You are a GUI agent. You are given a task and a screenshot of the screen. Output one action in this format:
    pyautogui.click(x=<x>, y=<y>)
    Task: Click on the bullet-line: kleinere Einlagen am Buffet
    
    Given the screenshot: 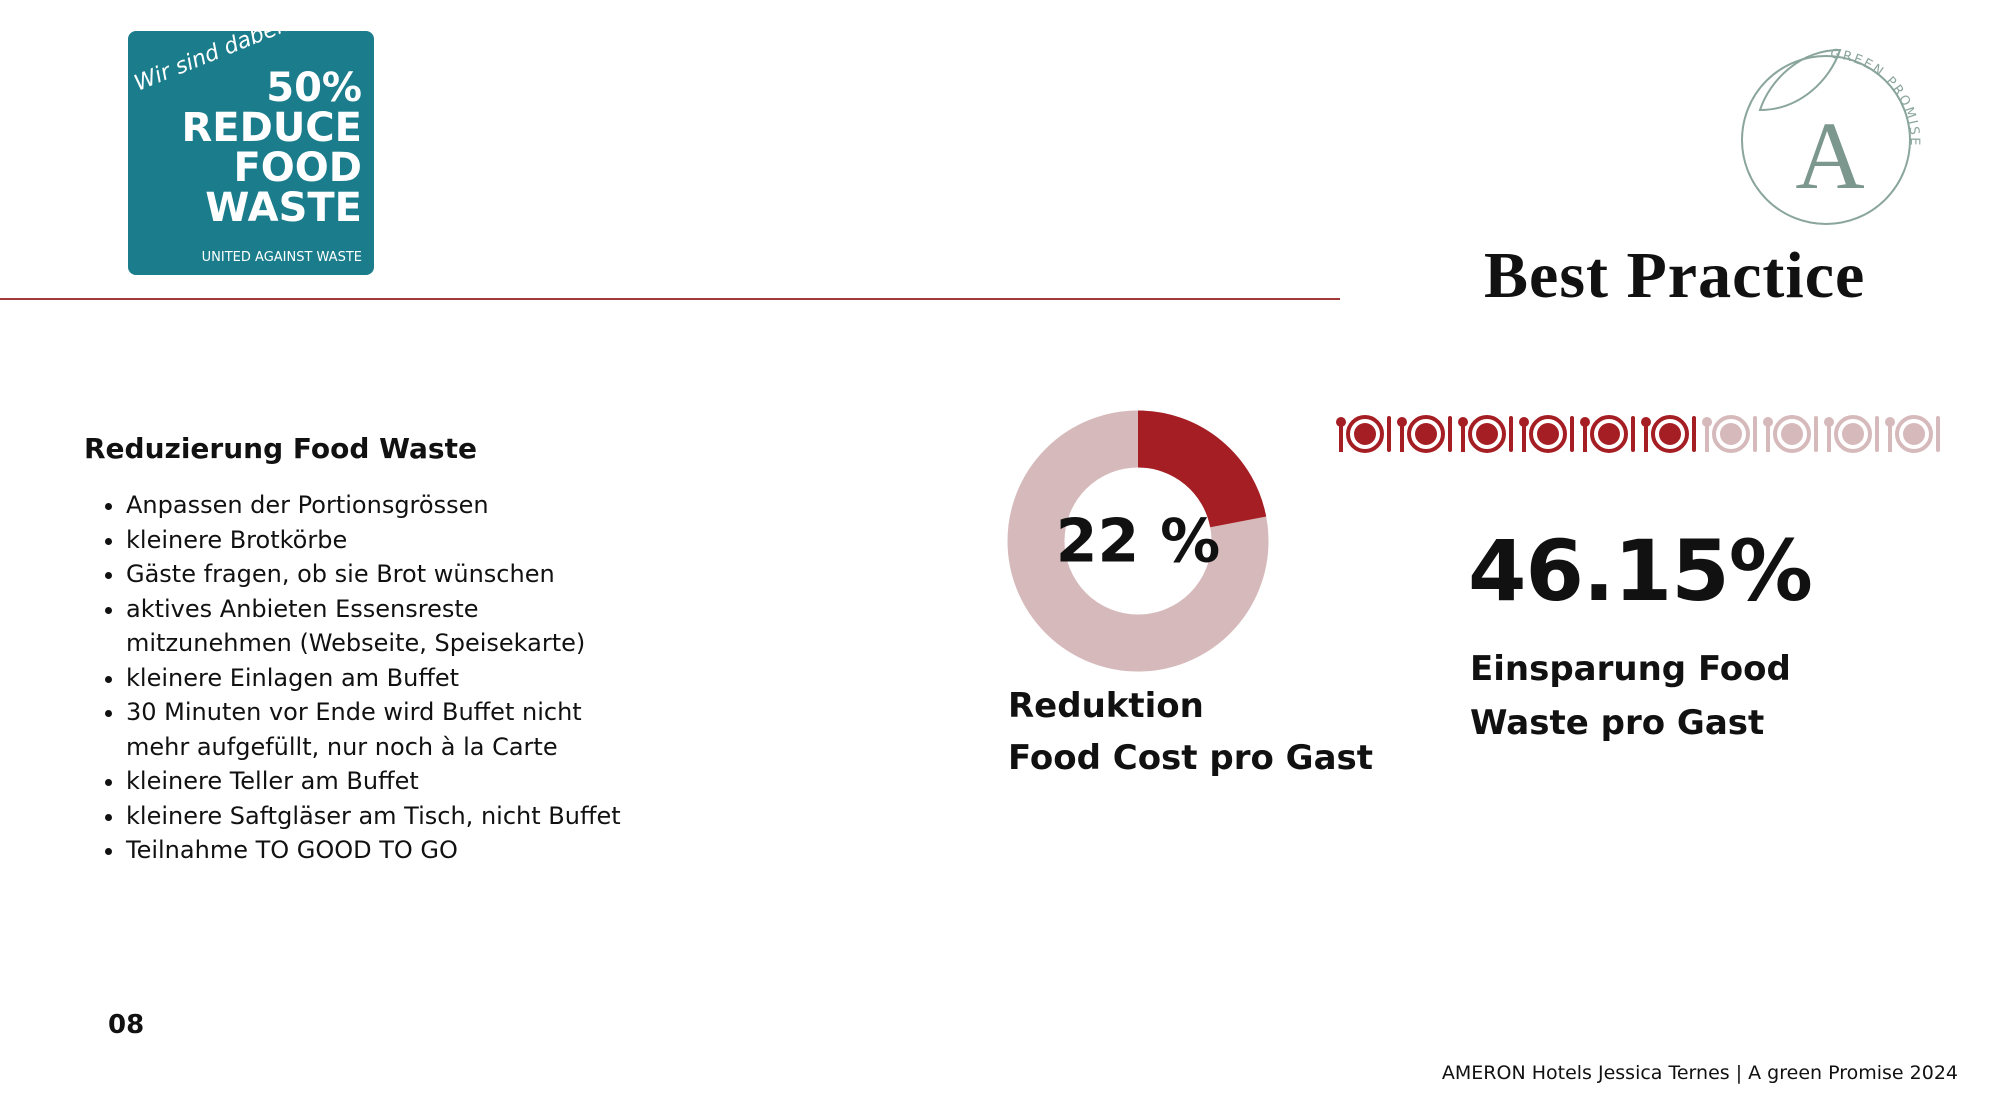 What is the action you would take?
    pyautogui.click(x=293, y=677)
    